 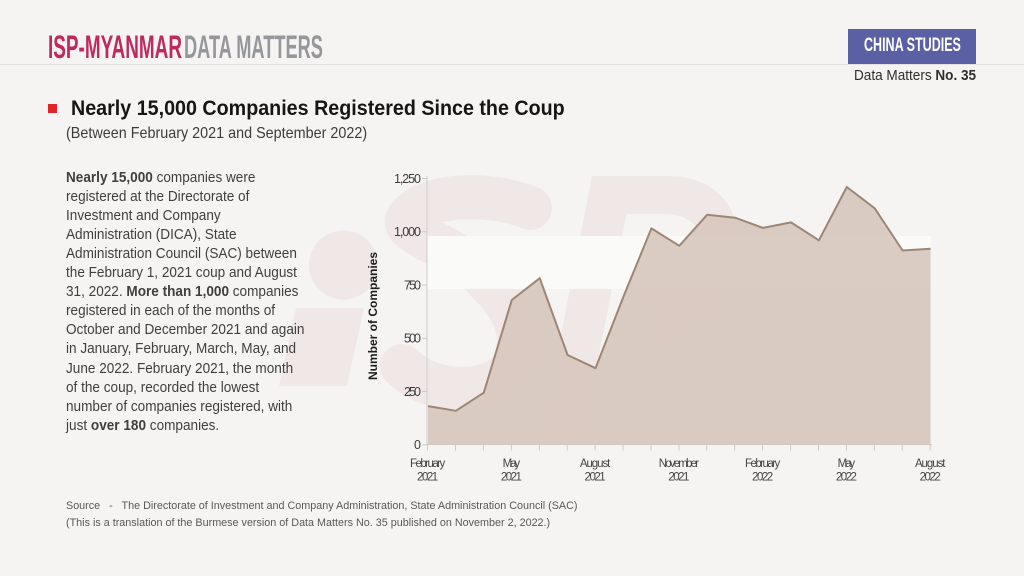 What do you see at coordinates (407, 232) in the screenshot?
I see `svg-text: 1,000` at bounding box center [407, 232].